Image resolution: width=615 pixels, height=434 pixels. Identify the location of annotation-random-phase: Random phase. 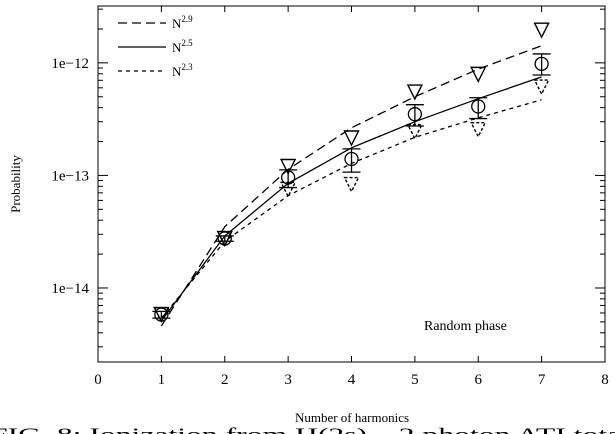
(465, 326).